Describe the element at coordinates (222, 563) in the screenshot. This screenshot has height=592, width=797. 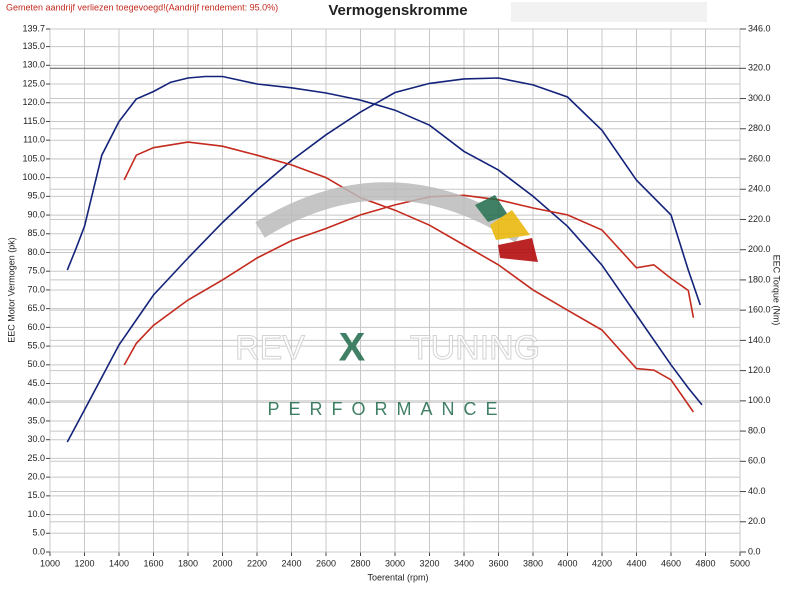
I see `x-tick-label: 2000` at that location.